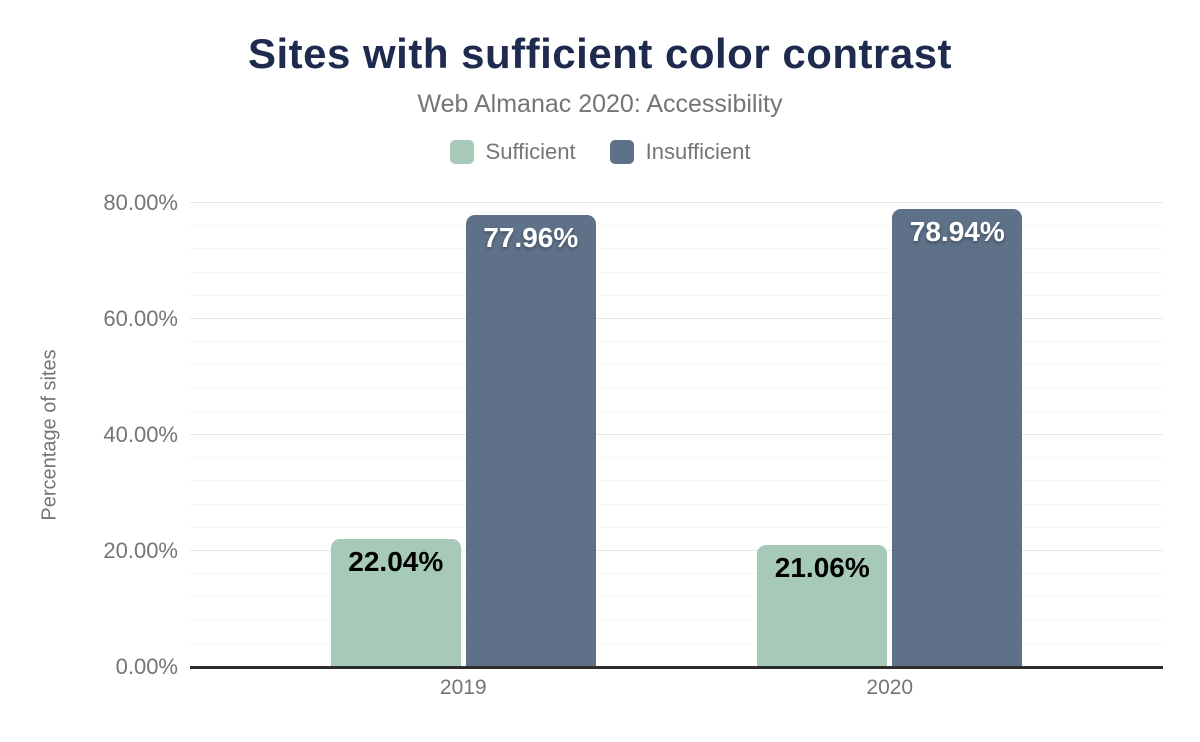 This screenshot has height=742, width=1200. I want to click on chart-subtitle: Web Almanac 2020: Accessibility, so click(600, 104).